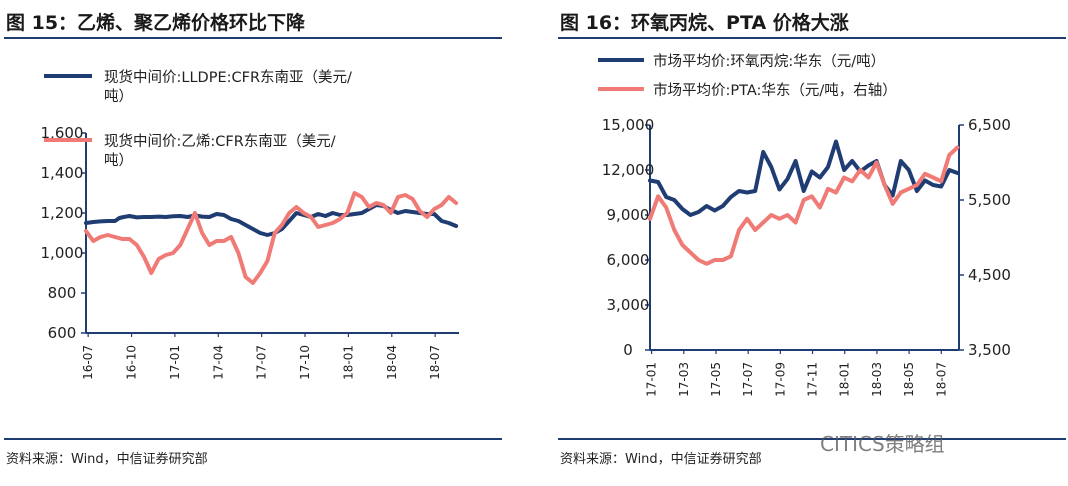 This screenshot has width=1068, height=486. I want to click on right-x-tick-label: 18-01, so click(845, 379).